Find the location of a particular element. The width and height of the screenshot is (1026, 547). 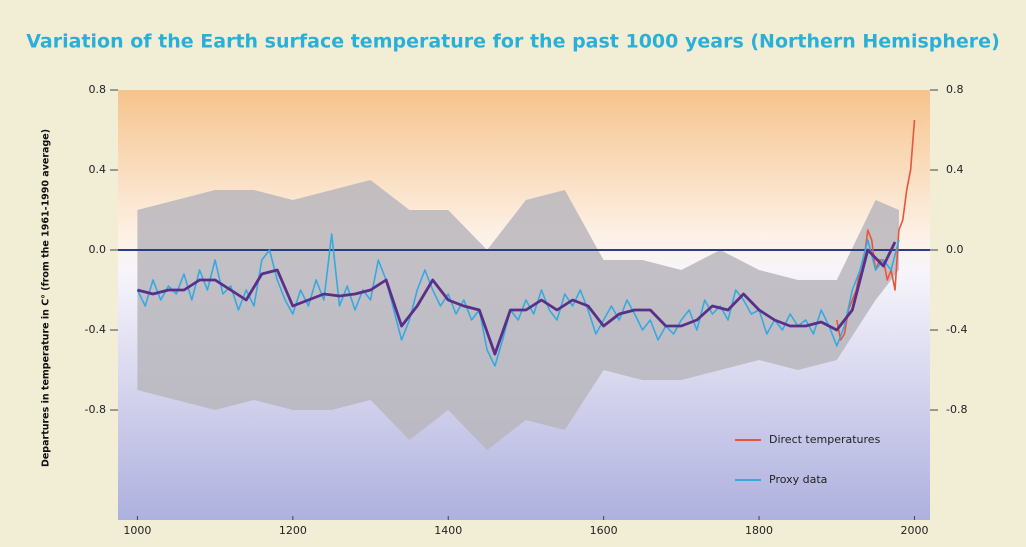

x-tick-label: 1200 is located at coordinates (293, 530).